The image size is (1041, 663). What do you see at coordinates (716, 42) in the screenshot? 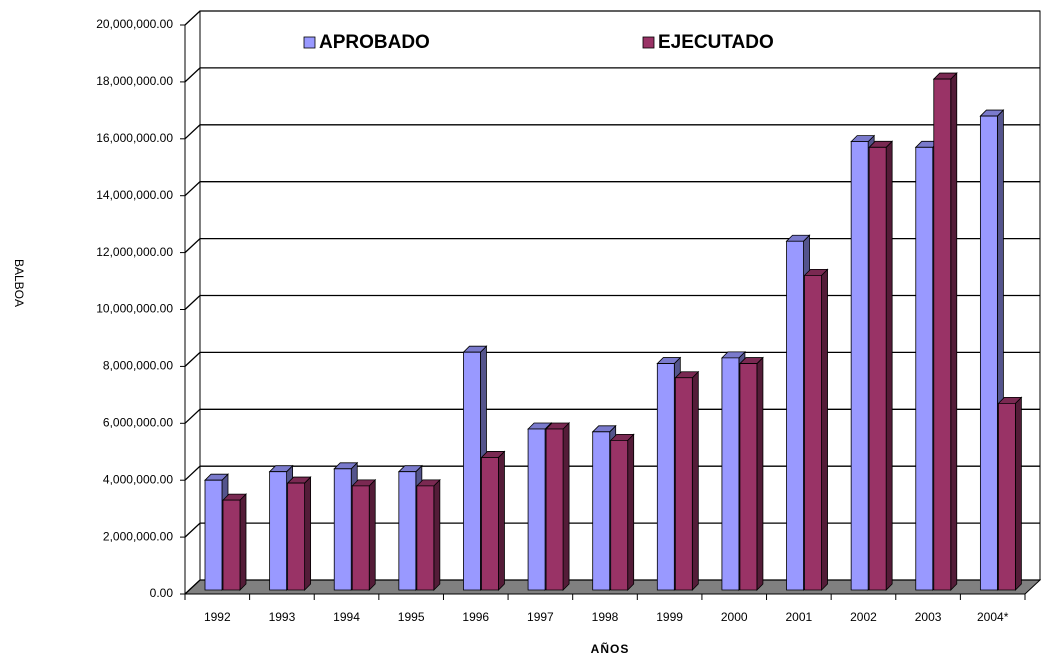
I see `legend-text: EJECUTADO` at bounding box center [716, 42].